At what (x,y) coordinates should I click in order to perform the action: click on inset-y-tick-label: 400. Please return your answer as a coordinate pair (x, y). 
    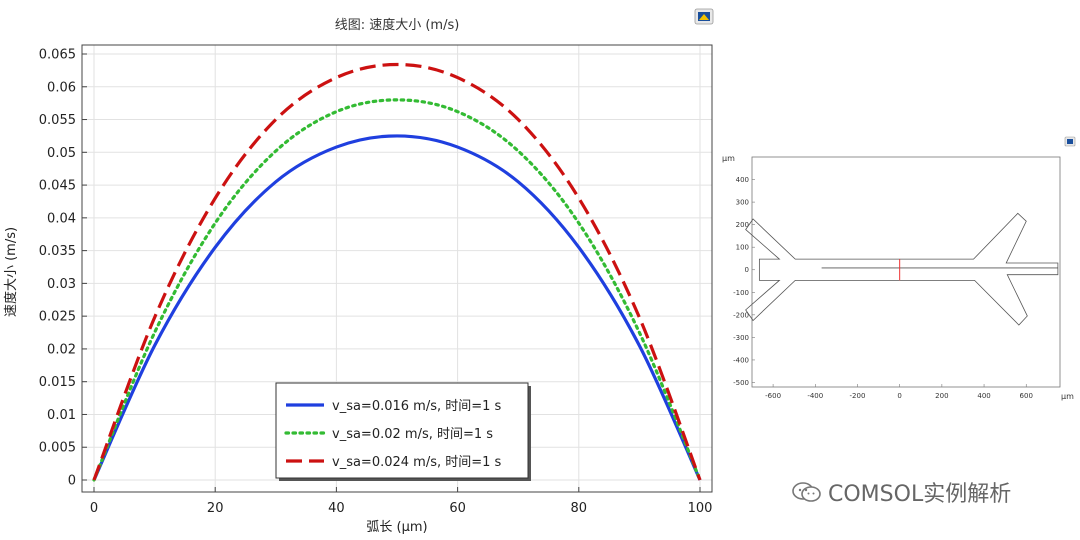
    Looking at the image, I should click on (742, 180).